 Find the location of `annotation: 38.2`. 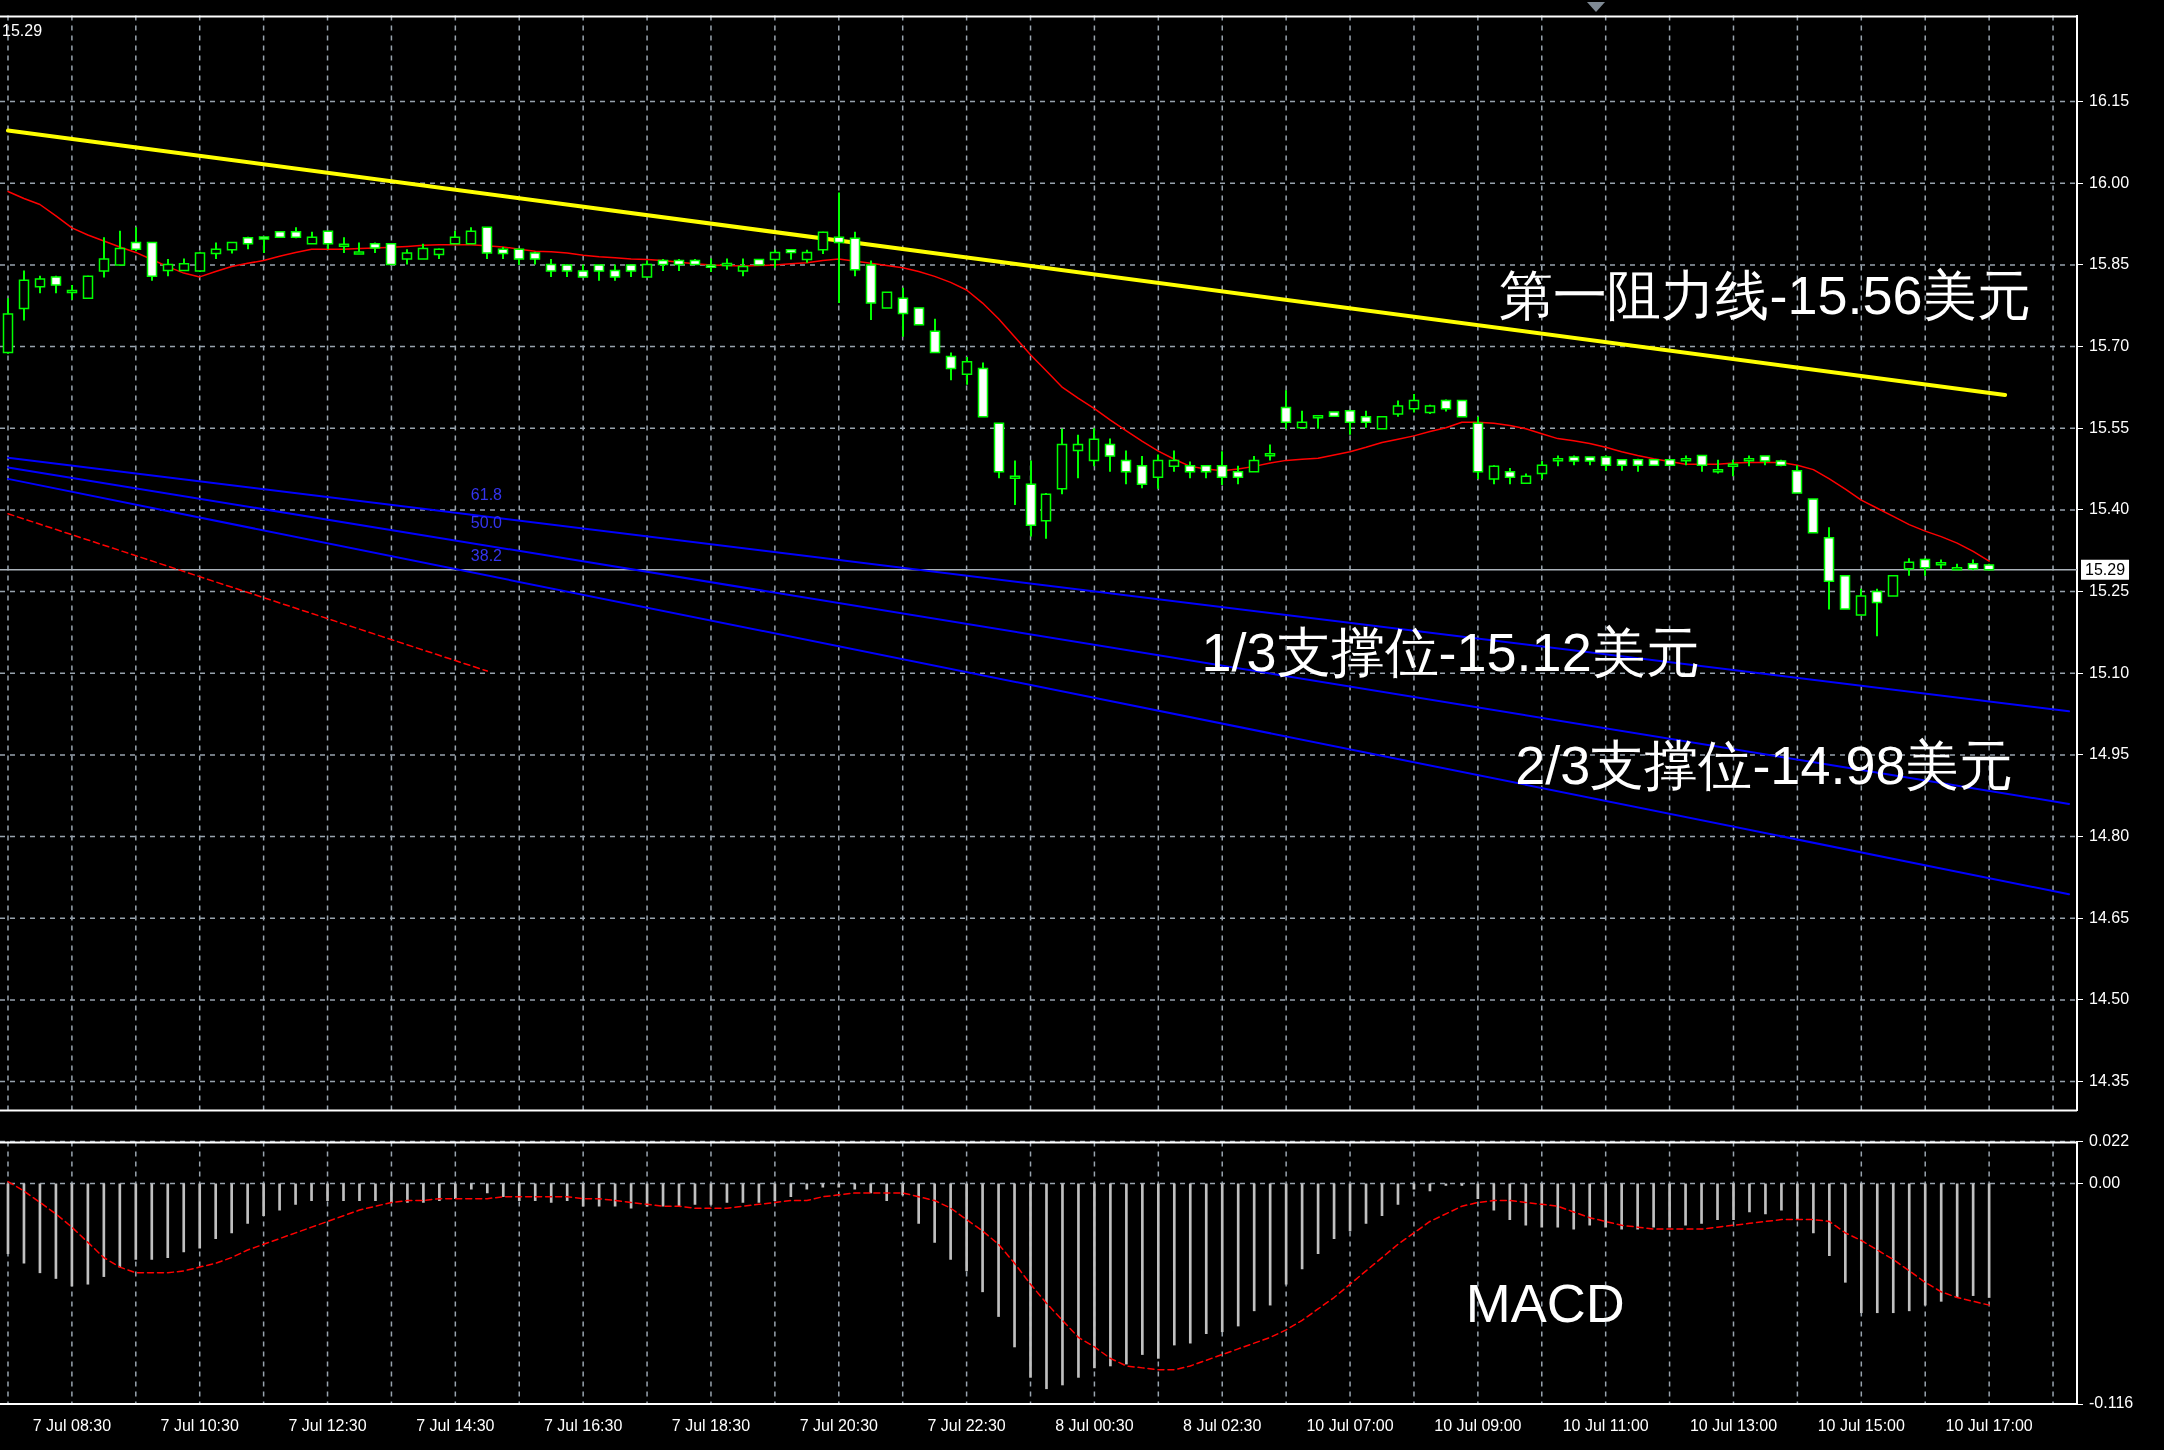

annotation: 38.2 is located at coordinates (486, 555).